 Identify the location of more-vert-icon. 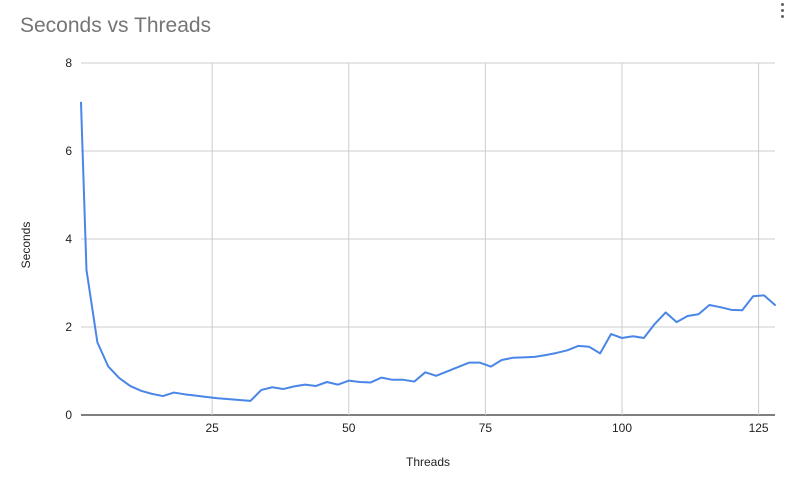
(783, 11).